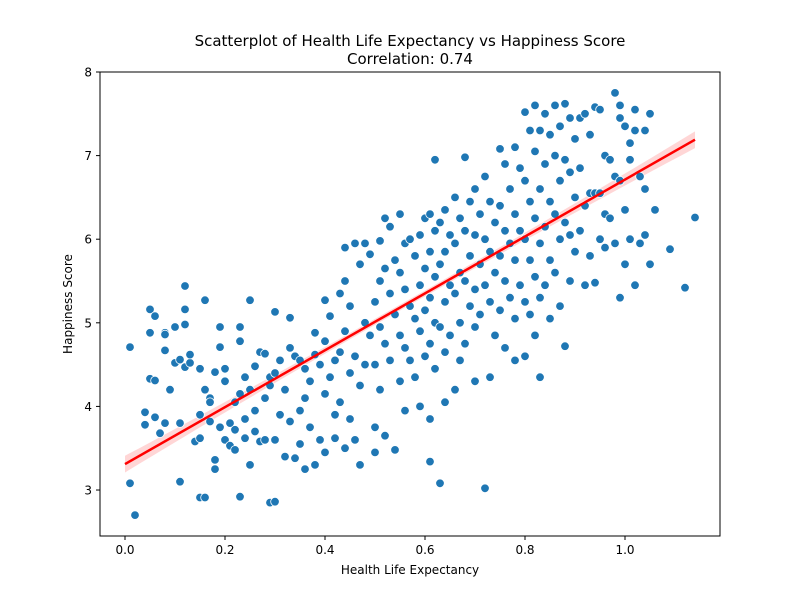  What do you see at coordinates (375, 546) in the screenshot?
I see `x-axis-ticks: 0.0 0.2 0.4 0.6 0.8 1.0` at bounding box center [375, 546].